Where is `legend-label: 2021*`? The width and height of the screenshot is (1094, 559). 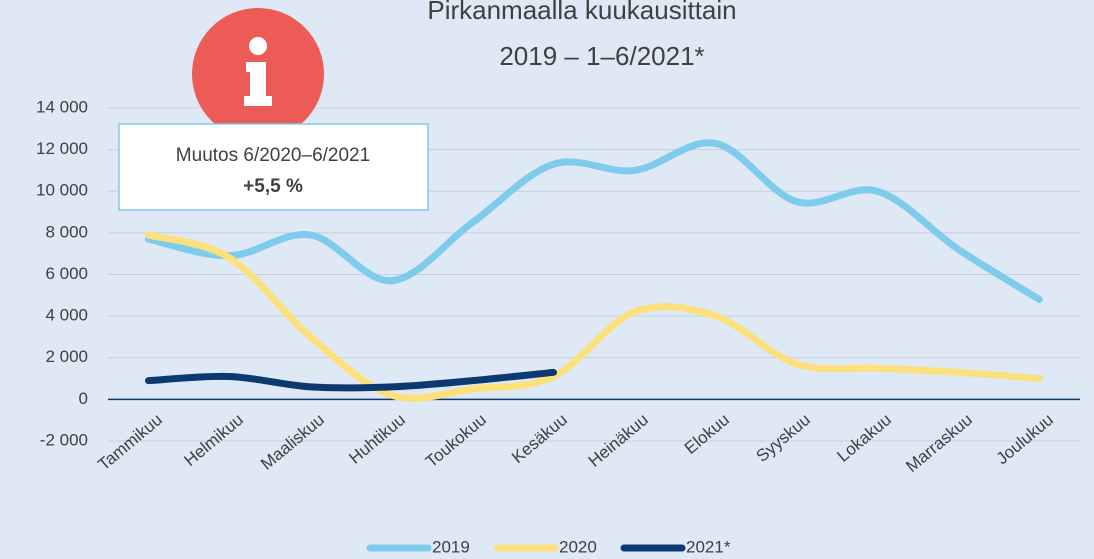 legend-label: 2021* is located at coordinates (708, 546).